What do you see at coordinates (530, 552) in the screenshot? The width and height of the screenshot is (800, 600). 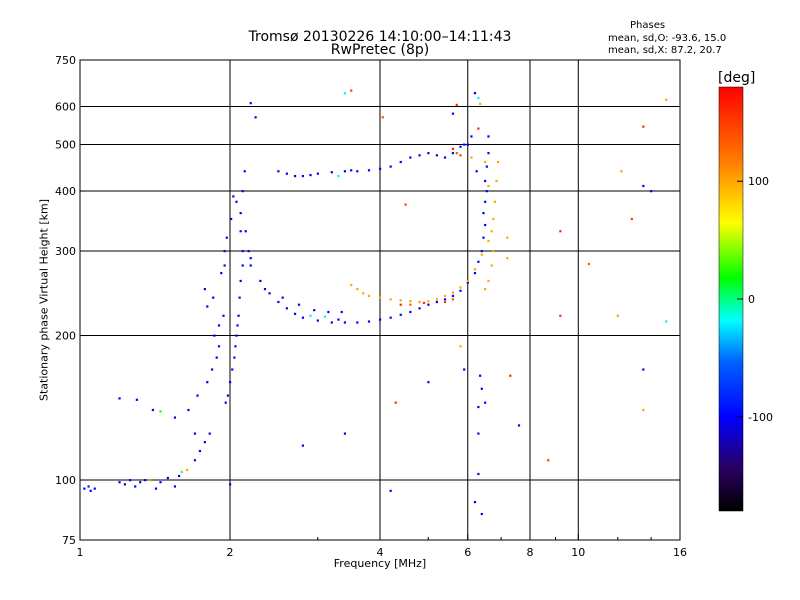 I see `x-tick-label: 8` at bounding box center [530, 552].